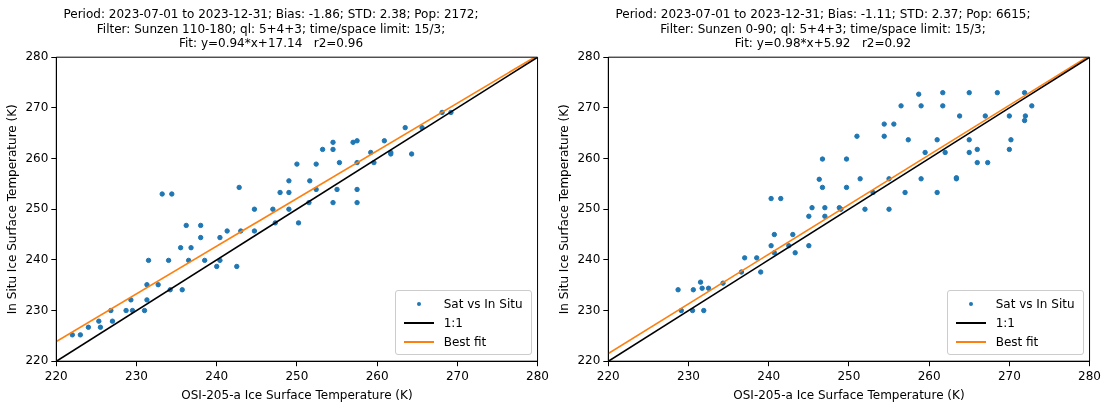 This screenshot has width=1104, height=407. Describe the element at coordinates (271, 29) in the screenshot. I see `chart-title: Period: 2023-07-01 to 2023-12-31; Bias: -1.86; STD: 2.38; Pop: 2172; Filter: Sunzen 110-180; ql: 5+4+3; time/space limit: 15/3; Fit: y=0.94*x+17.14 r2=0.96` at that location.